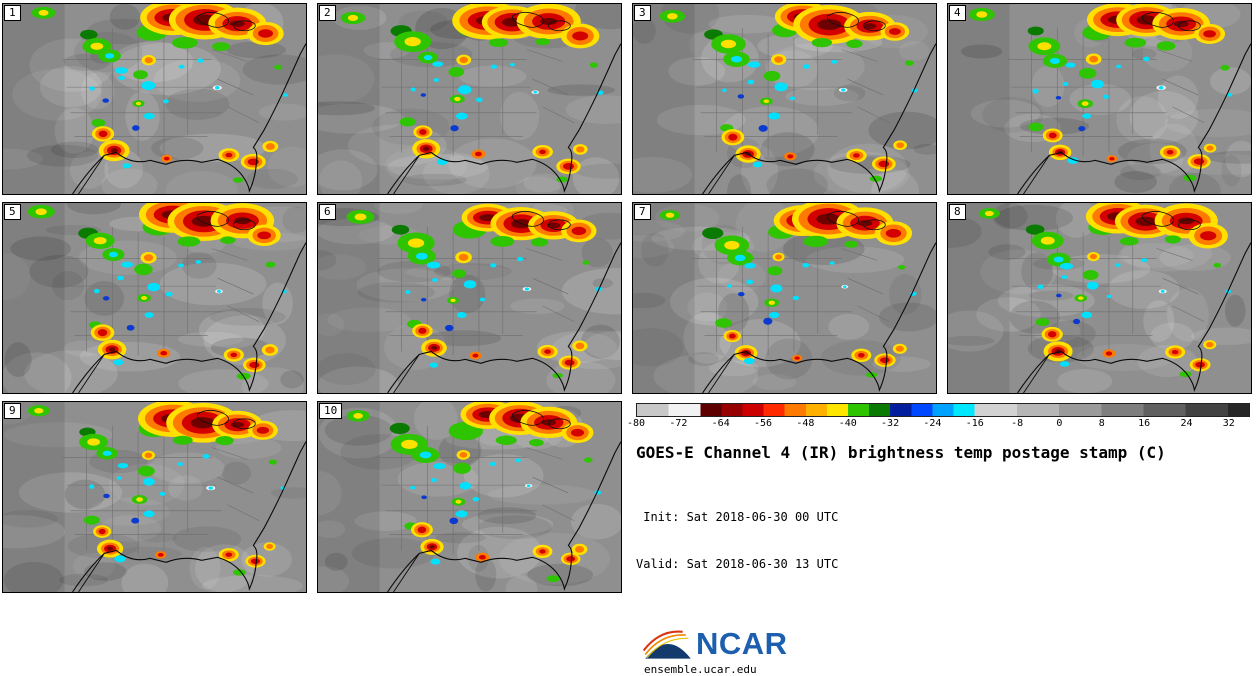 The width and height of the screenshot is (1260, 676). Describe the element at coordinates (700, 669) in the screenshot. I see `site-url: ensemble.ucar.edu` at that location.